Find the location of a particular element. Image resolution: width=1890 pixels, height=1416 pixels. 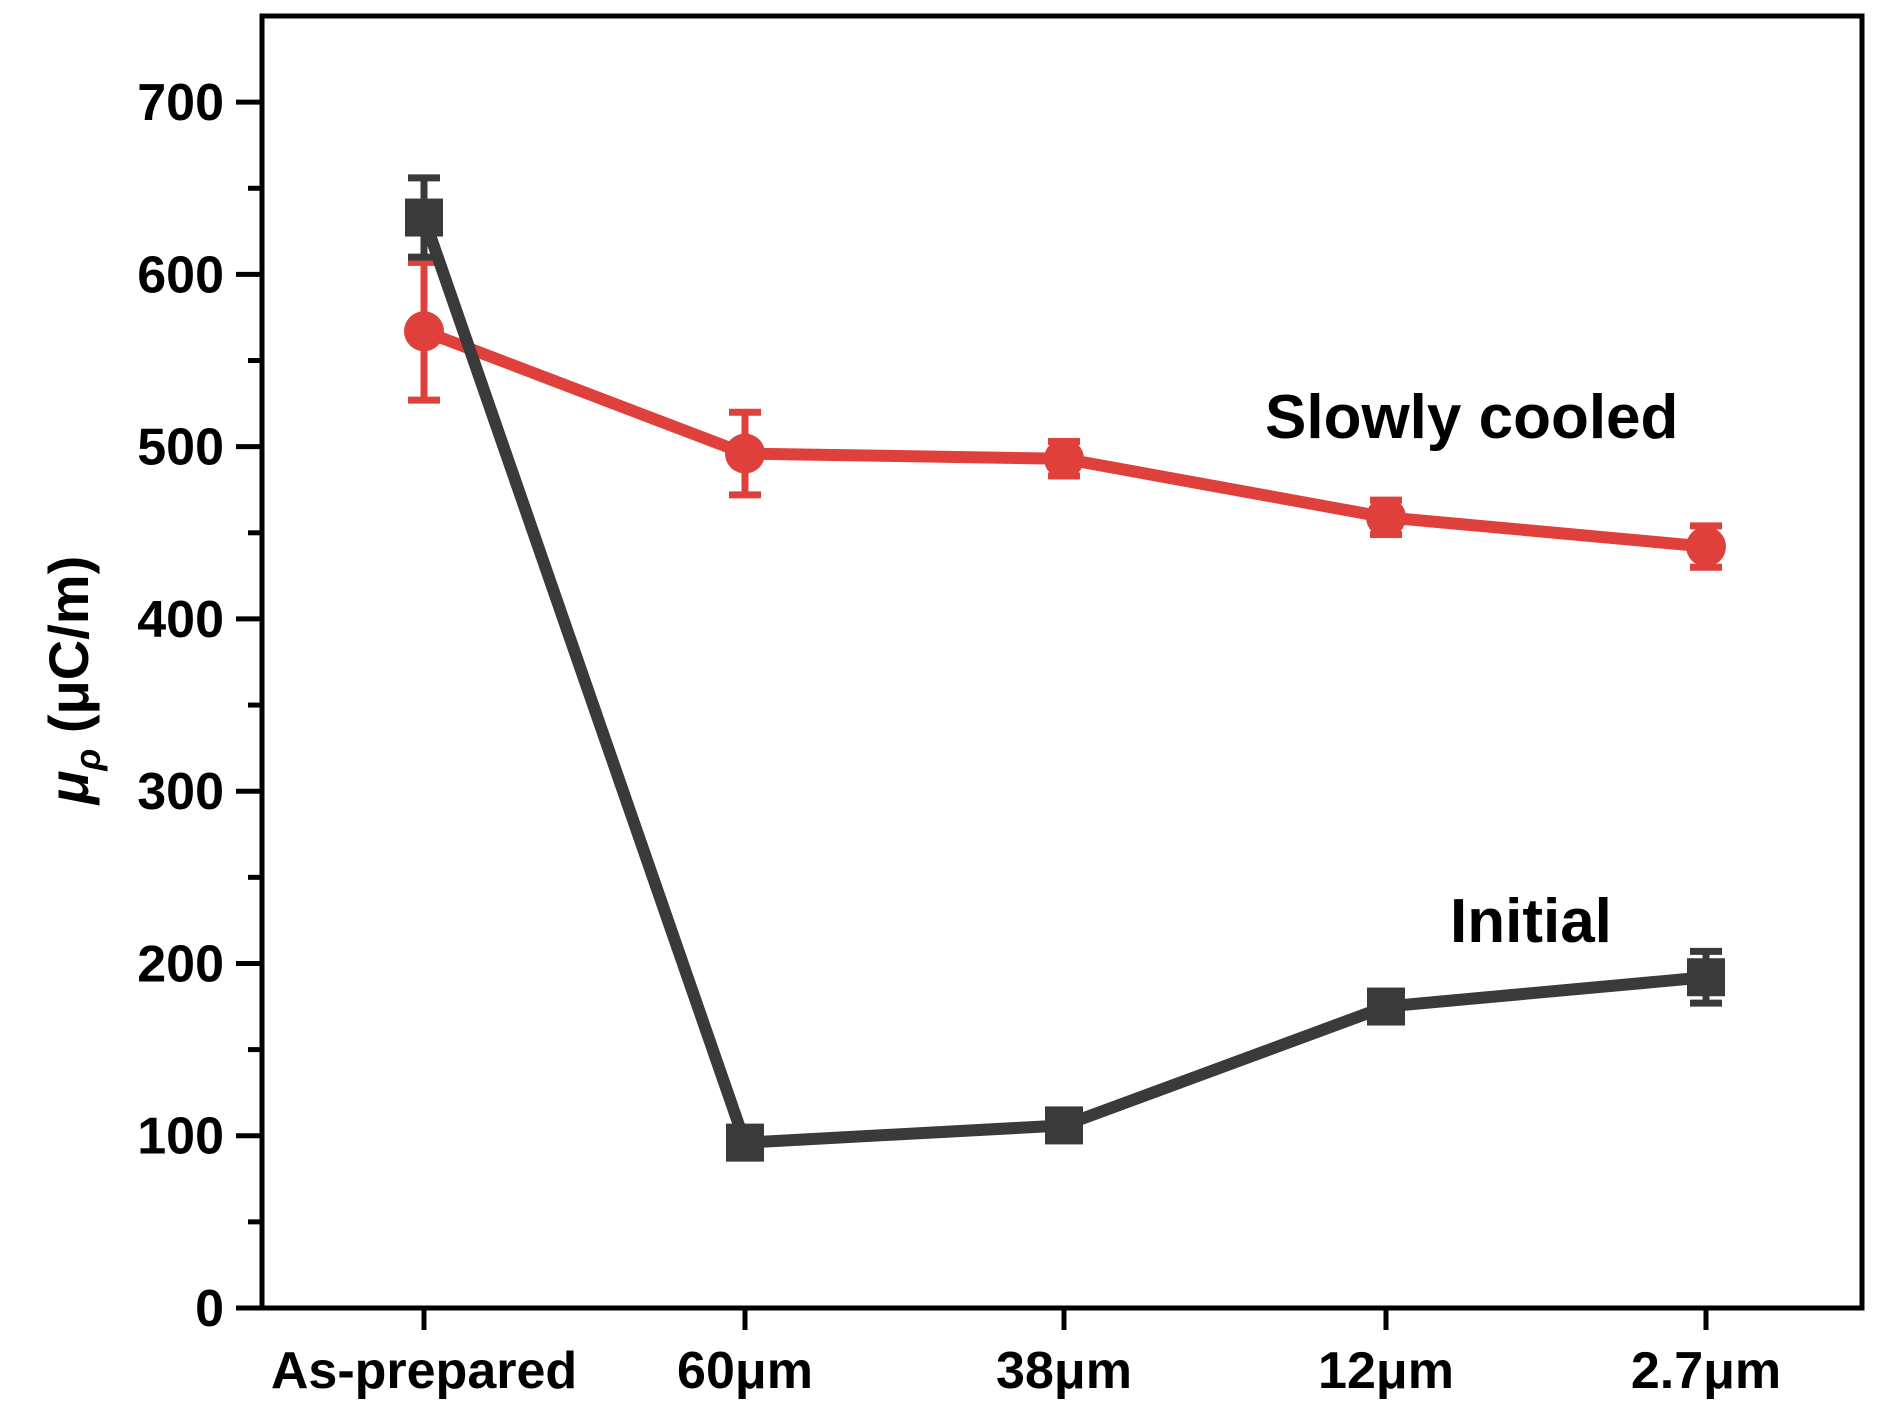

y-tick-label: 300 is located at coordinates (180, 792).